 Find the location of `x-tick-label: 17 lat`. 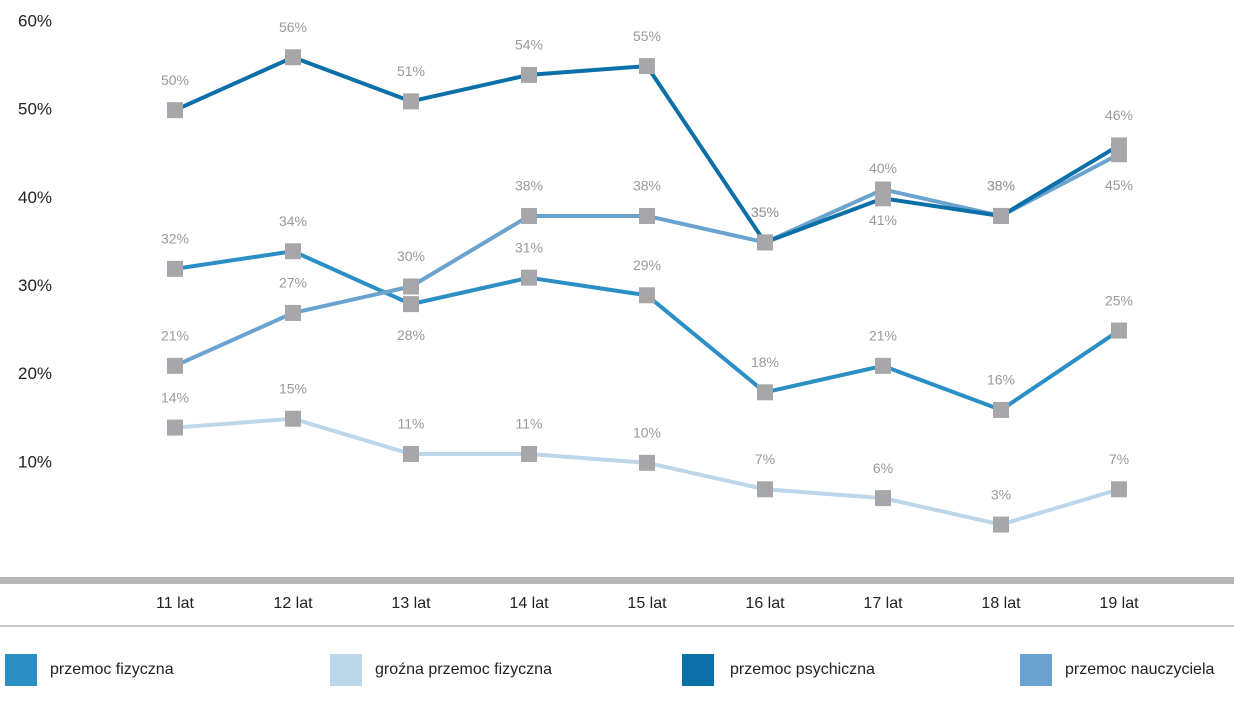

x-tick-label: 17 lat is located at coordinates (883, 603).